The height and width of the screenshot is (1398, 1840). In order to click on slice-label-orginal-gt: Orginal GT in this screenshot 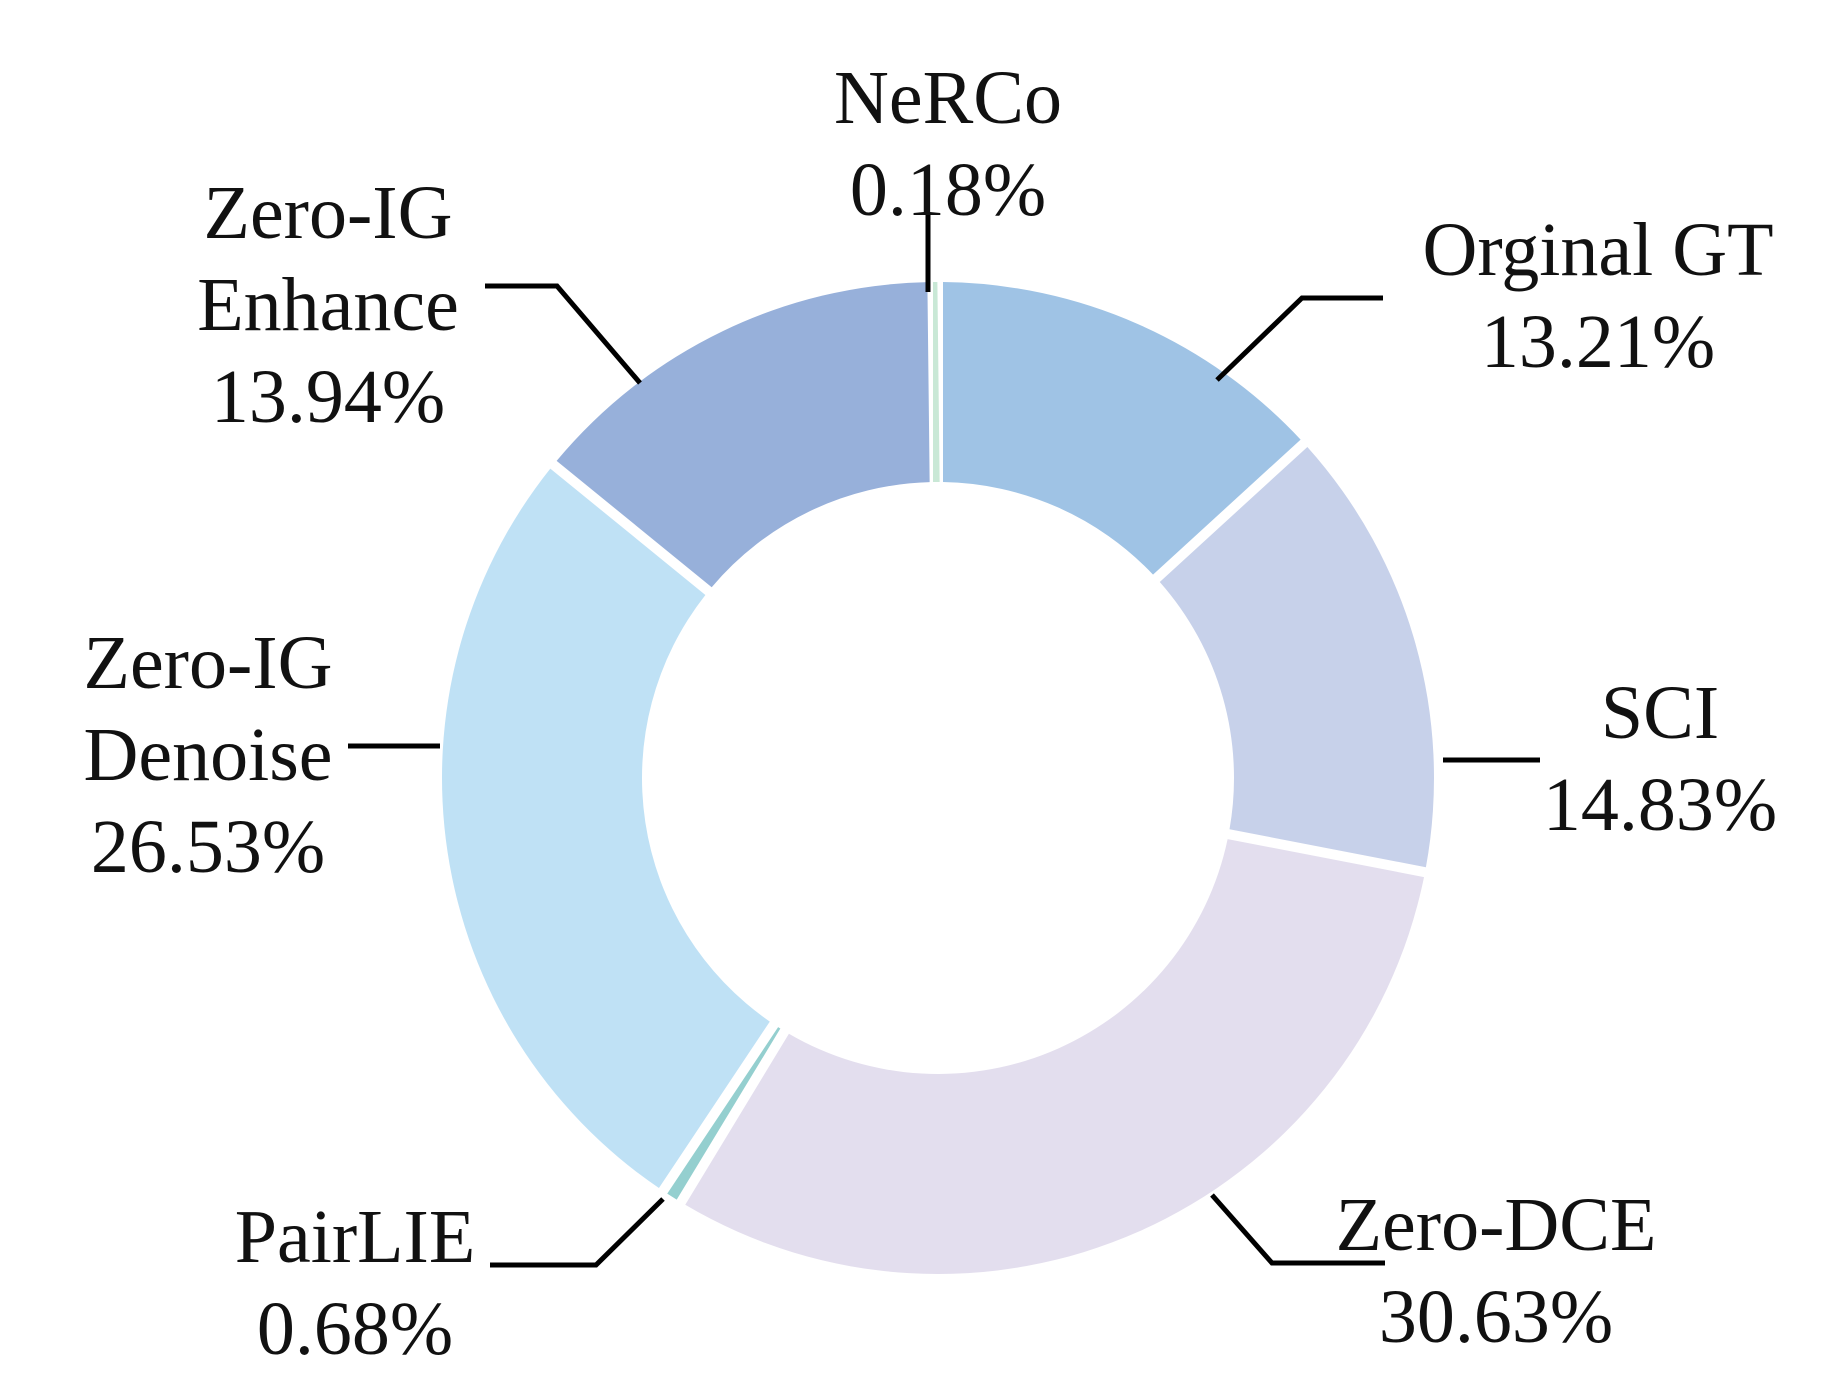, I will do `click(1597, 250)`.